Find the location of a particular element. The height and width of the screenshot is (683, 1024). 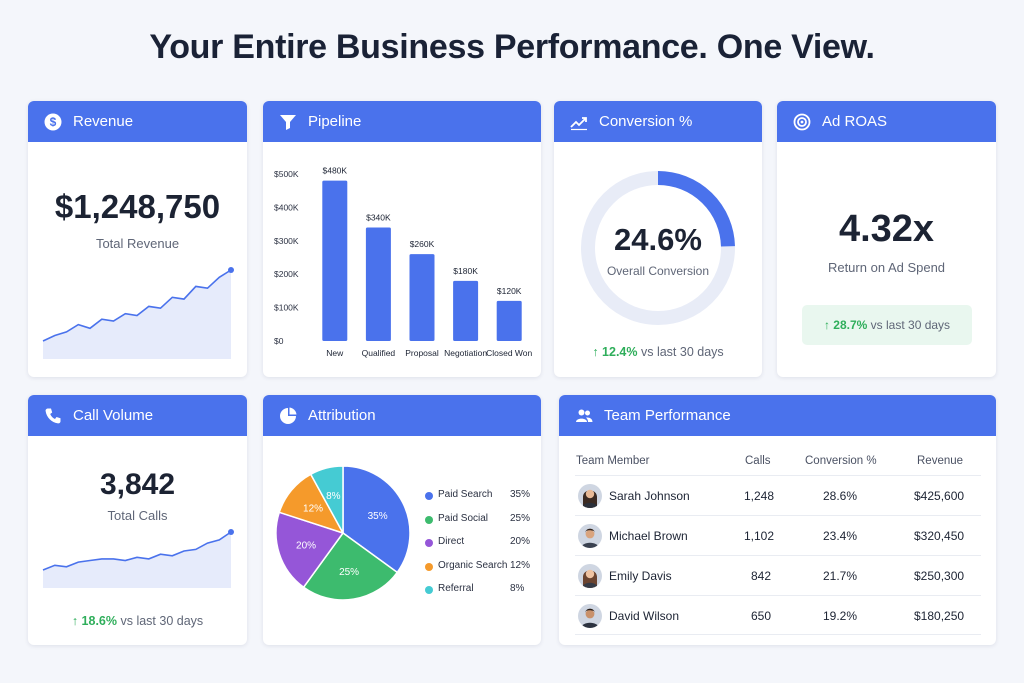

attribution-card-header: Attribution is located at coordinates (402, 415).